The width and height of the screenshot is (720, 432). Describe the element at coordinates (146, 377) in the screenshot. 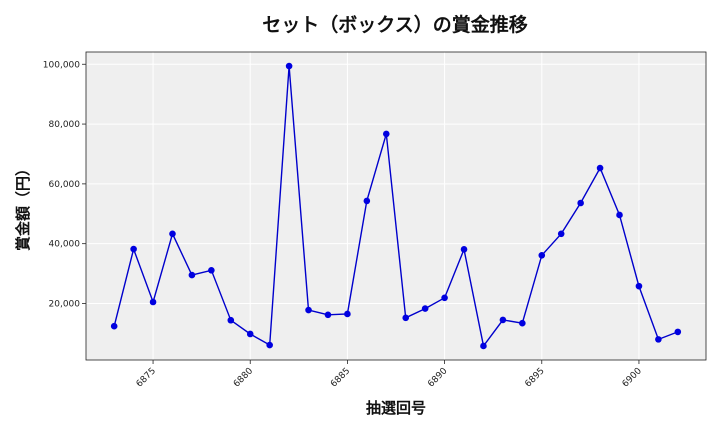

I see `x-tick-label: 6875` at that location.